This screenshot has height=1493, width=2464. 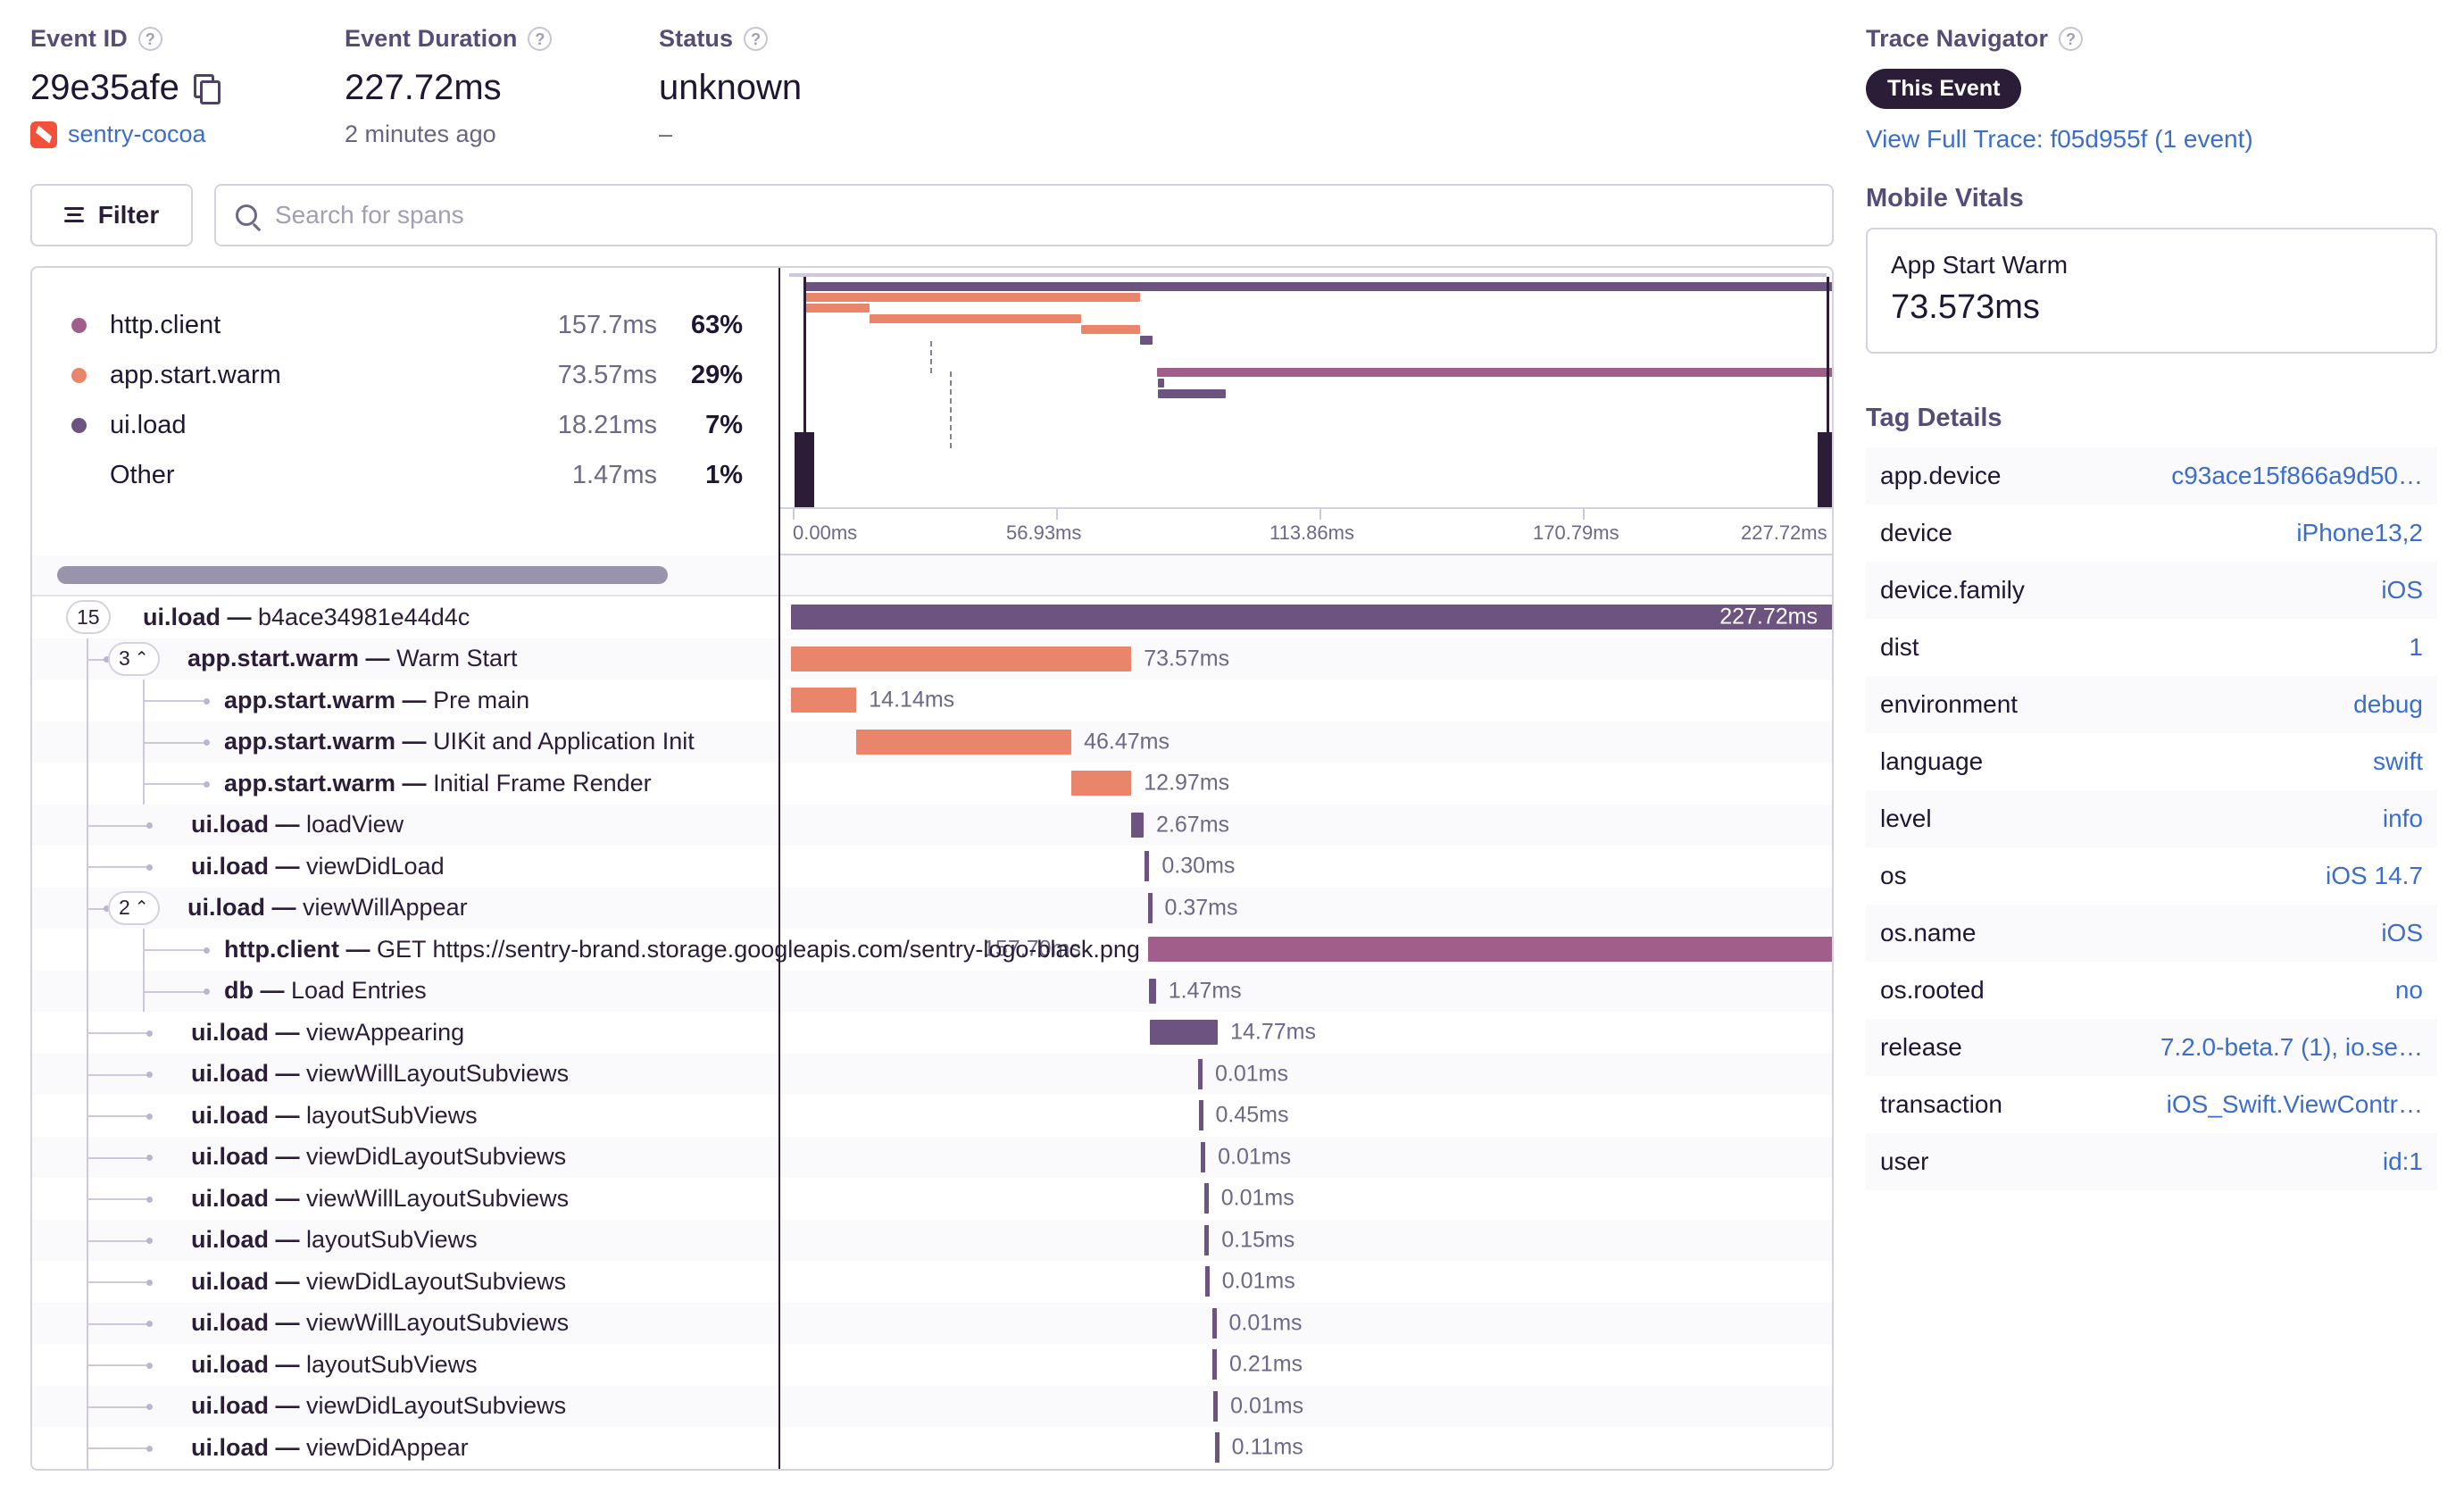 What do you see at coordinates (932, 575) in the screenshot?
I see `horizontal-scroll-row` at bounding box center [932, 575].